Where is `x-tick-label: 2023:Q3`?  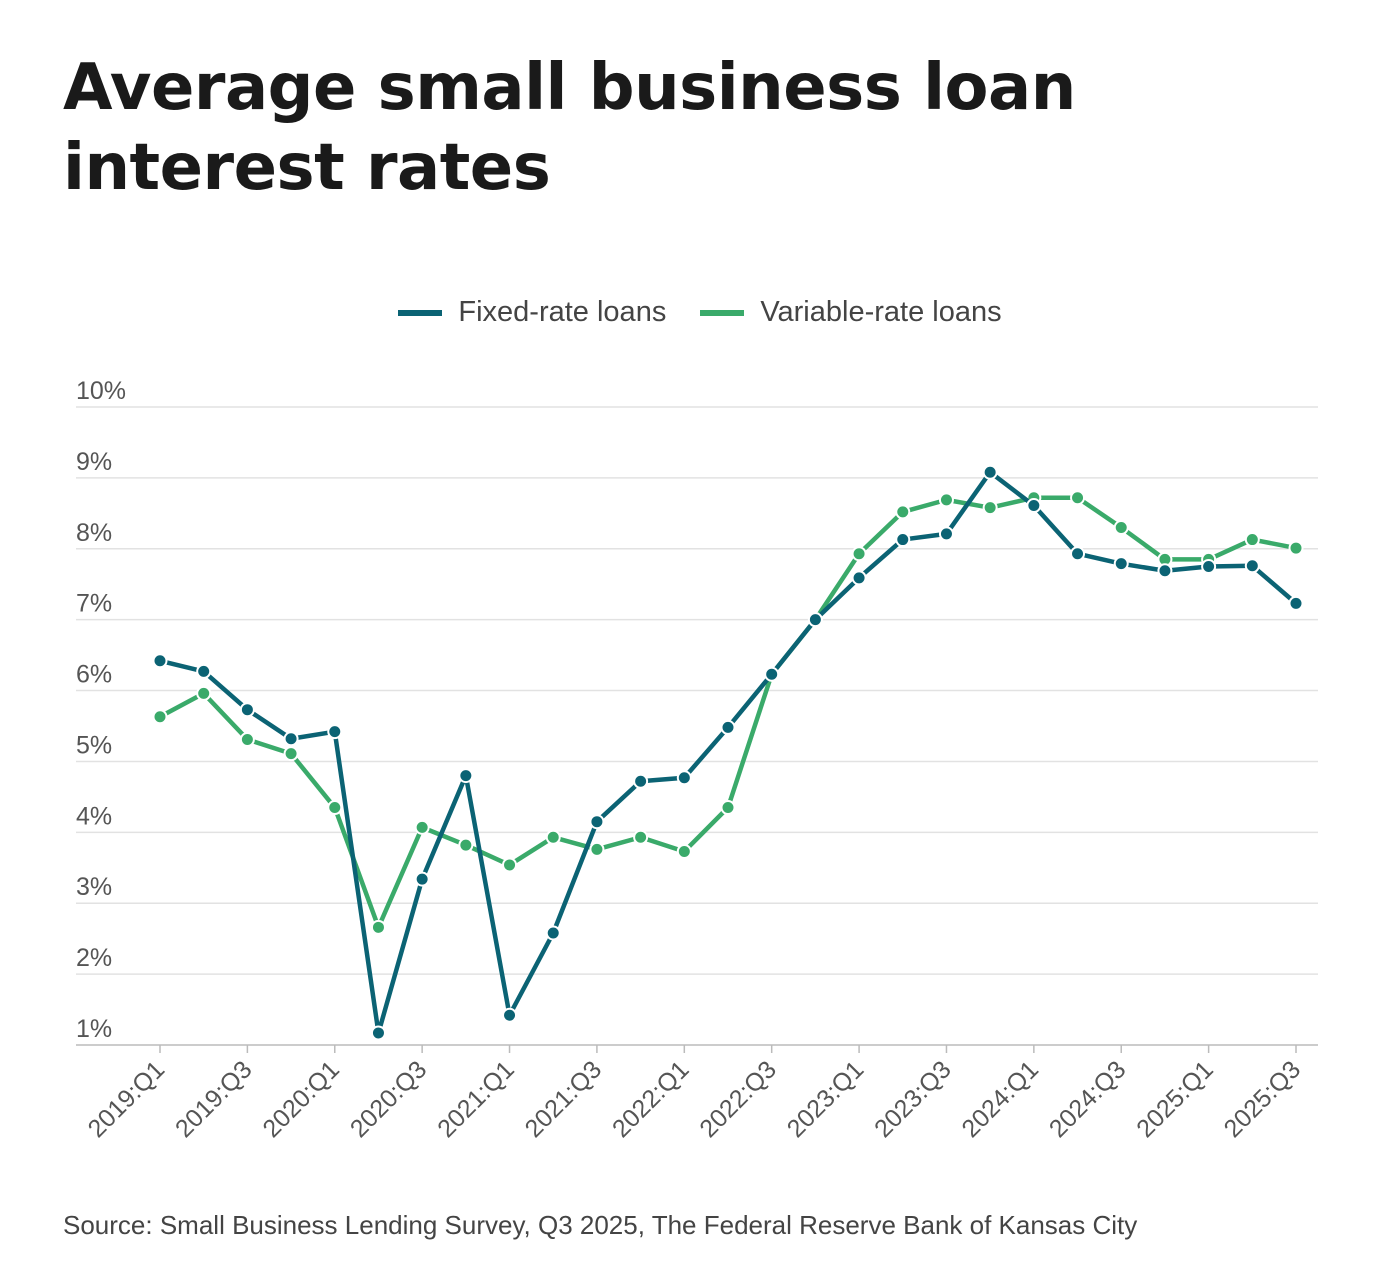
x-tick-label: 2023:Q3 is located at coordinates (913, 1099).